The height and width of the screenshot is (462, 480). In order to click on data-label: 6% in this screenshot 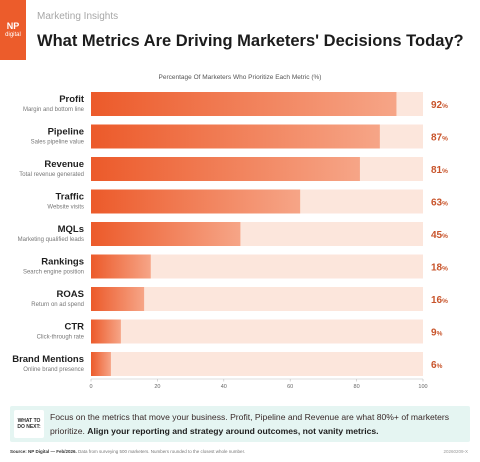, I will do `click(437, 365)`.